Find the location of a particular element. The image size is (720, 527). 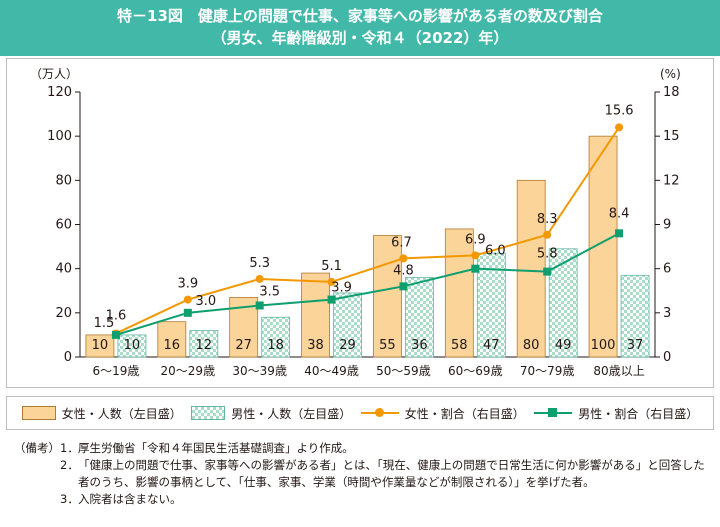

right-tick-label: 3 is located at coordinates (667, 313).